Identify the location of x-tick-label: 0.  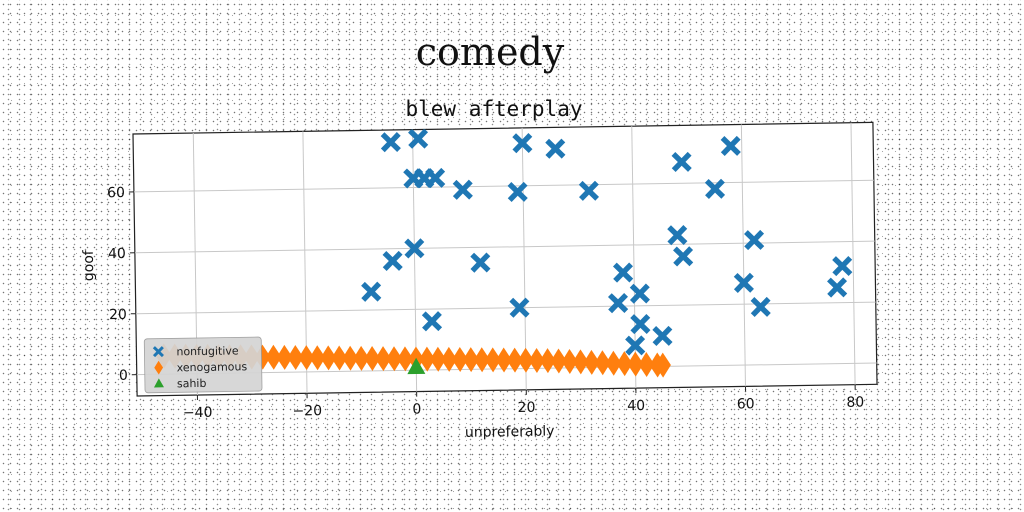
(416, 410).